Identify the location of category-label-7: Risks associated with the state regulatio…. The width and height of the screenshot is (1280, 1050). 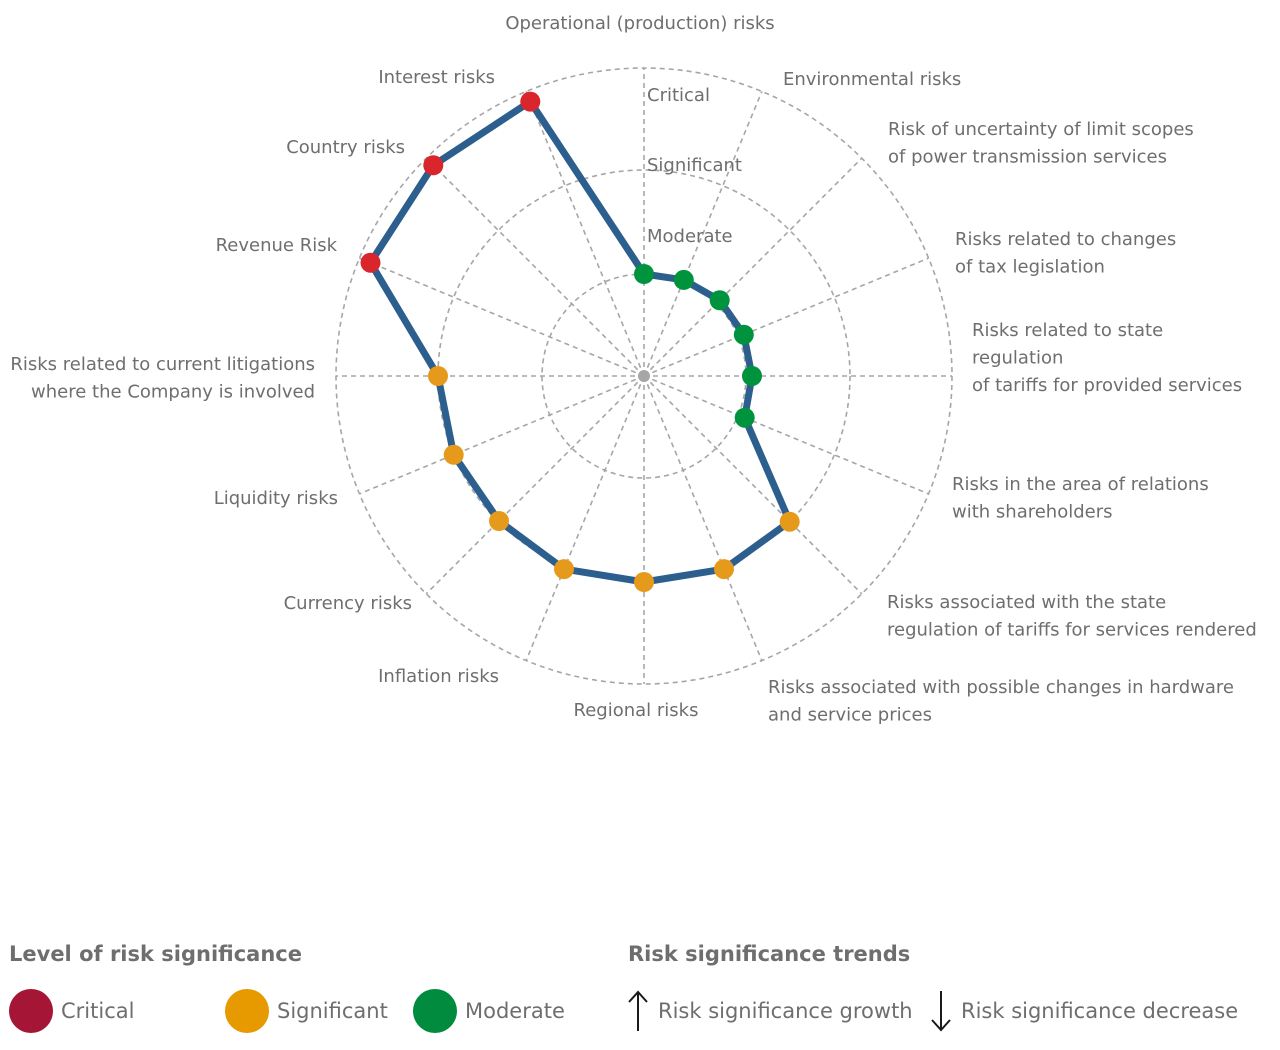
(1072, 616).